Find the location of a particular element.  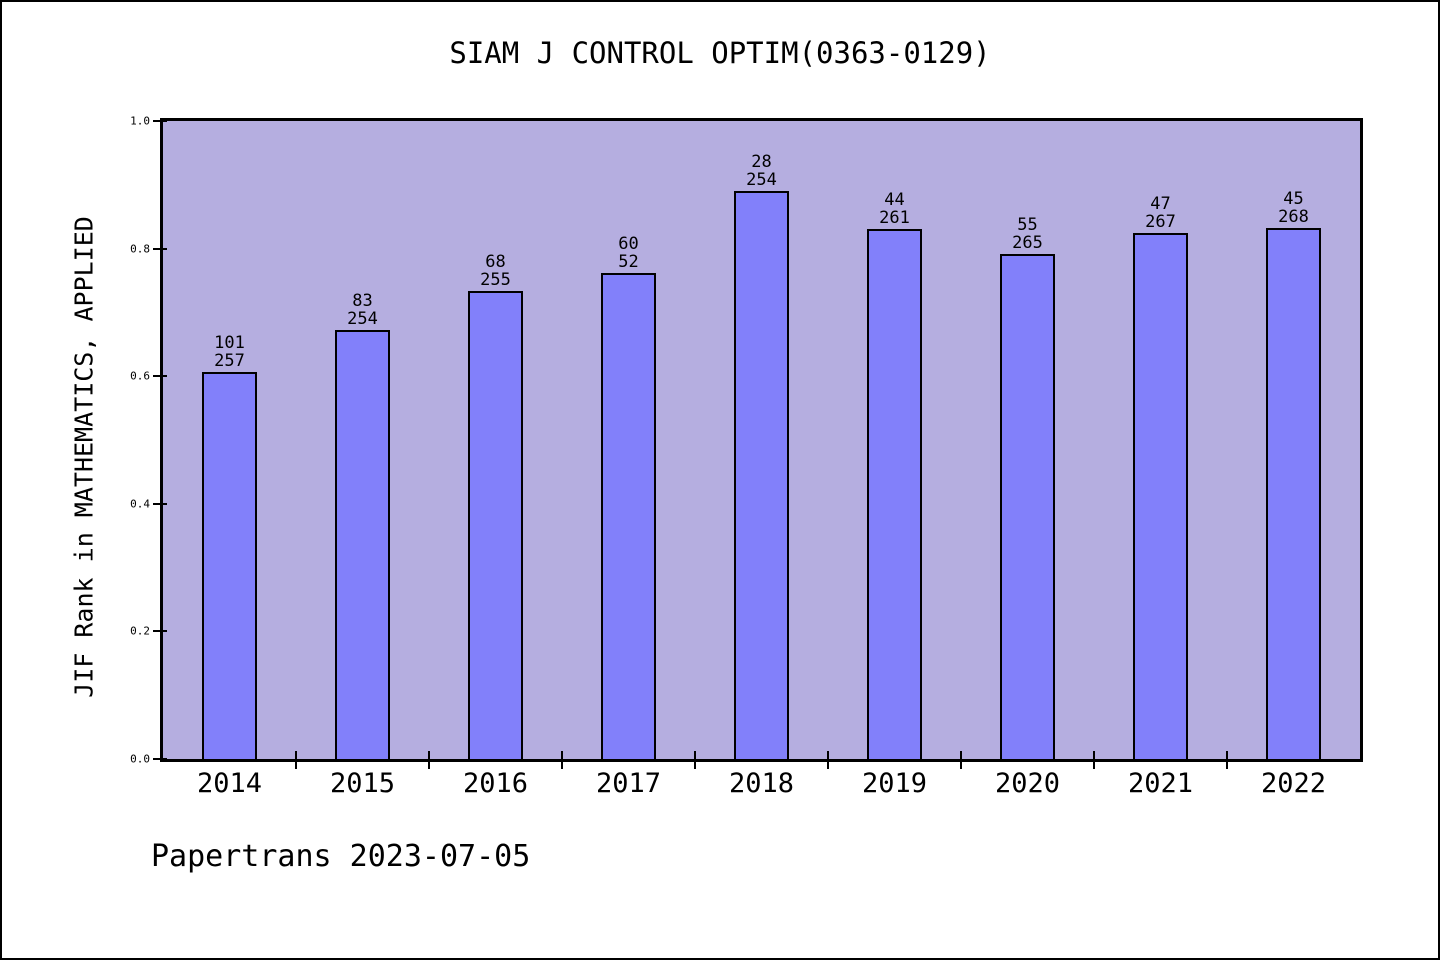

bar-2022 is located at coordinates (1293, 493).